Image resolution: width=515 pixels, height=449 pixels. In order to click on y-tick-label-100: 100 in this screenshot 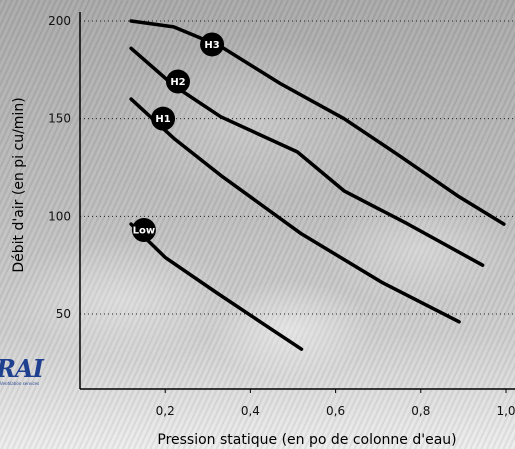, I will do `click(59, 216)`.